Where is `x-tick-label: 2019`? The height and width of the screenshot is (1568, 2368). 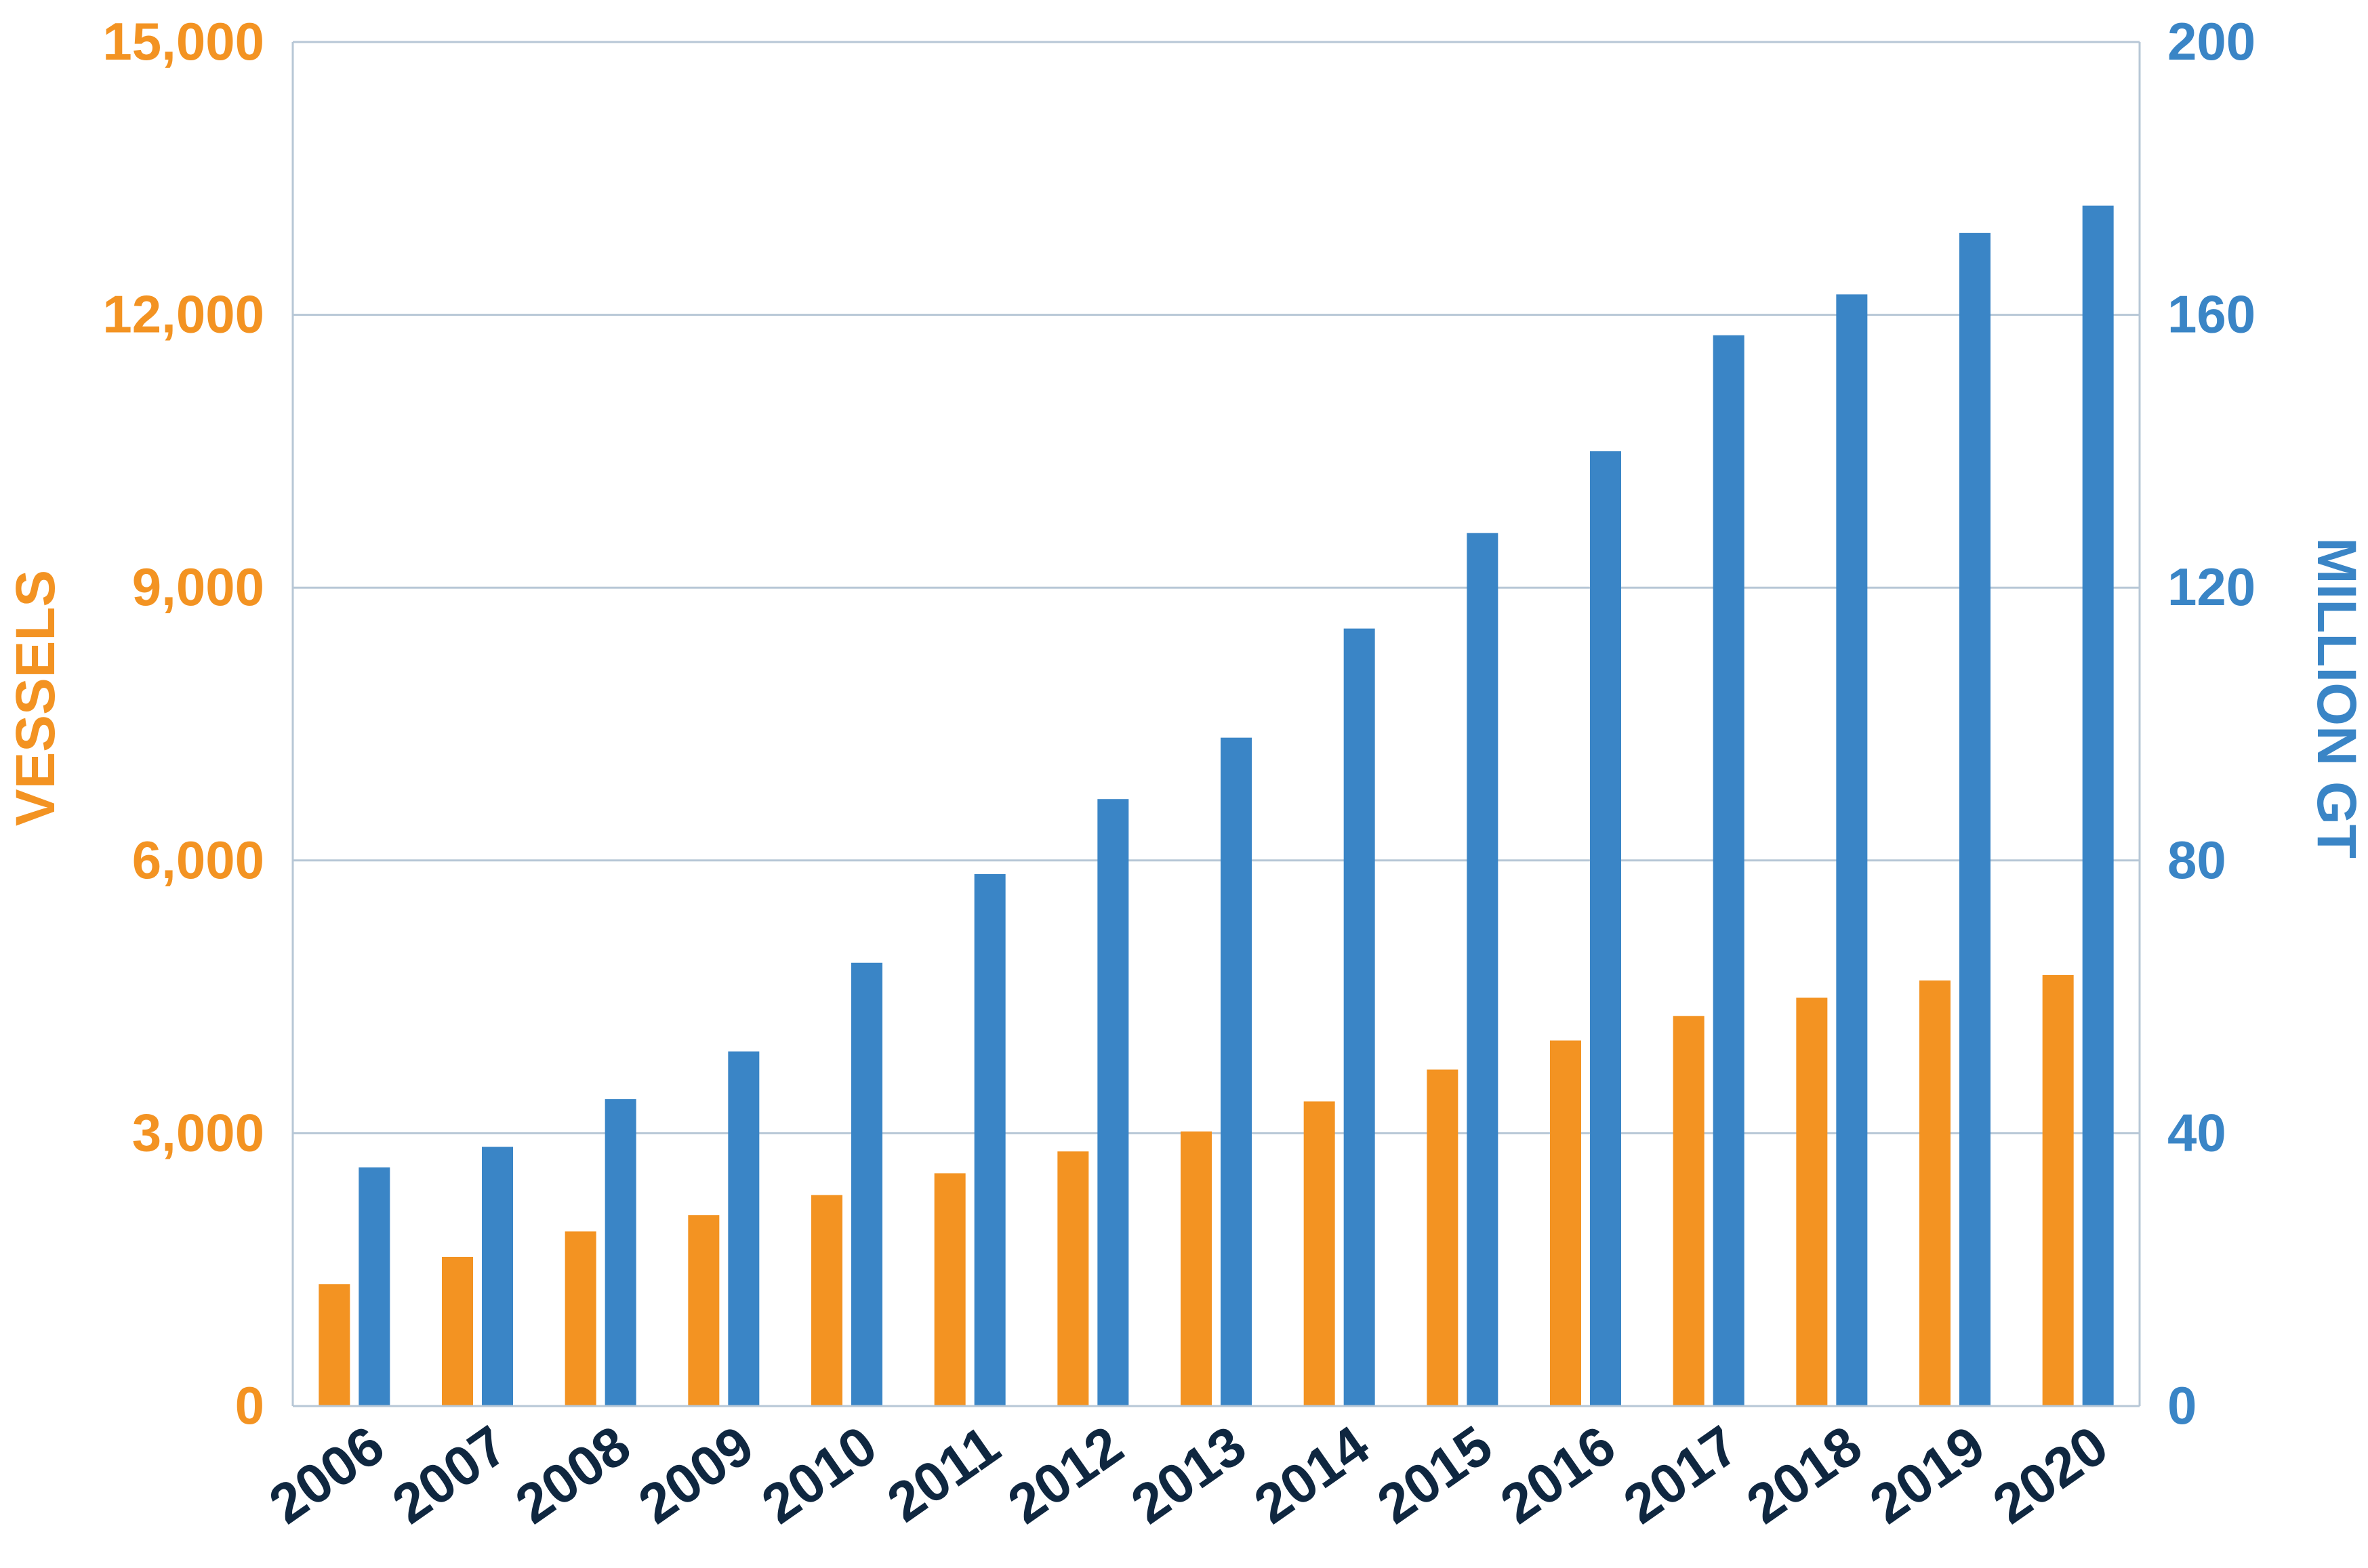 x-tick-label: 2019 is located at coordinates (1927, 1474).